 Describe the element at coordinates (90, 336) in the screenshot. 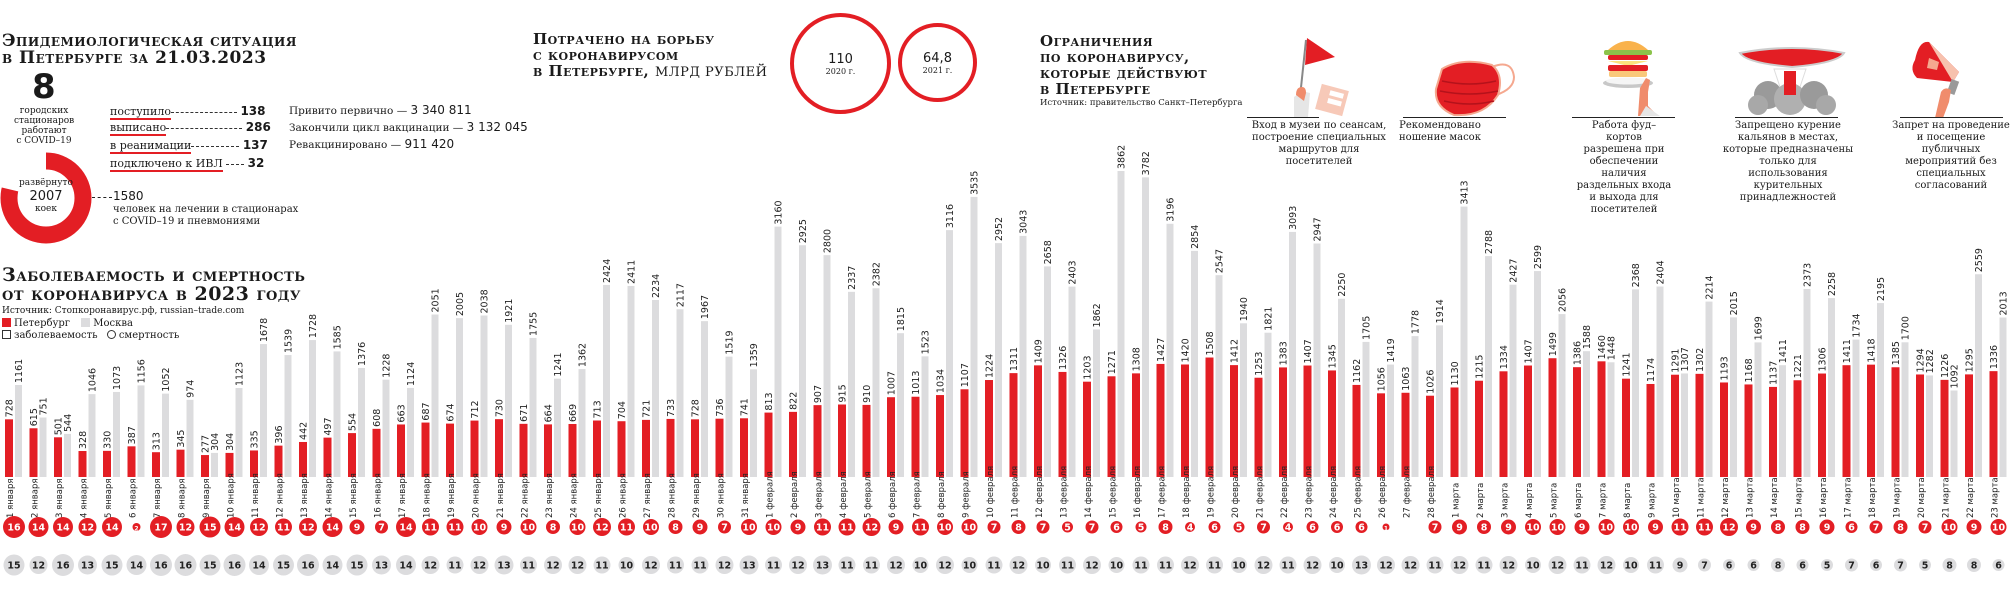

I see `legend-metrics: заболеваемость смертность` at that location.